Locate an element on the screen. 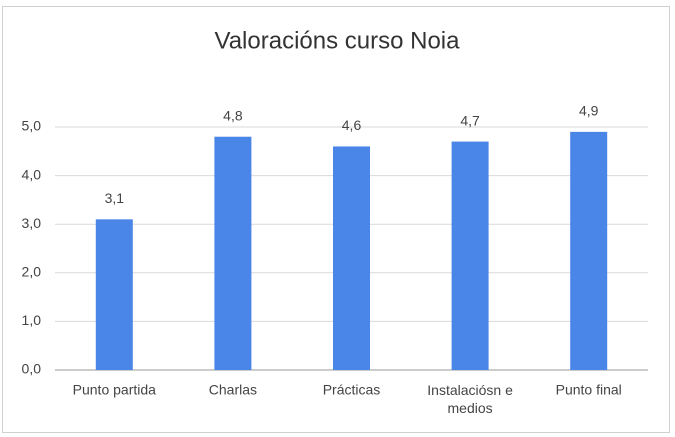 The height and width of the screenshot is (437, 675). chart-title: Valoracións curso Noia is located at coordinates (337, 40).